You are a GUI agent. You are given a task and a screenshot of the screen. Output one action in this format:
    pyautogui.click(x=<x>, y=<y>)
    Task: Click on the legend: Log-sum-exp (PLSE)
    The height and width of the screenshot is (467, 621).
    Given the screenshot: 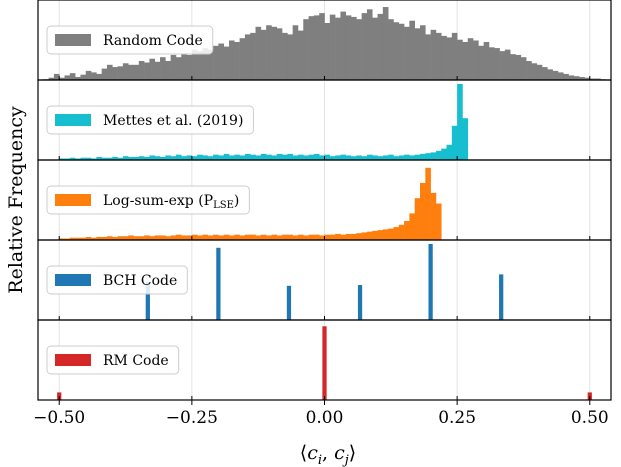 What is the action you would take?
    pyautogui.click(x=148, y=200)
    